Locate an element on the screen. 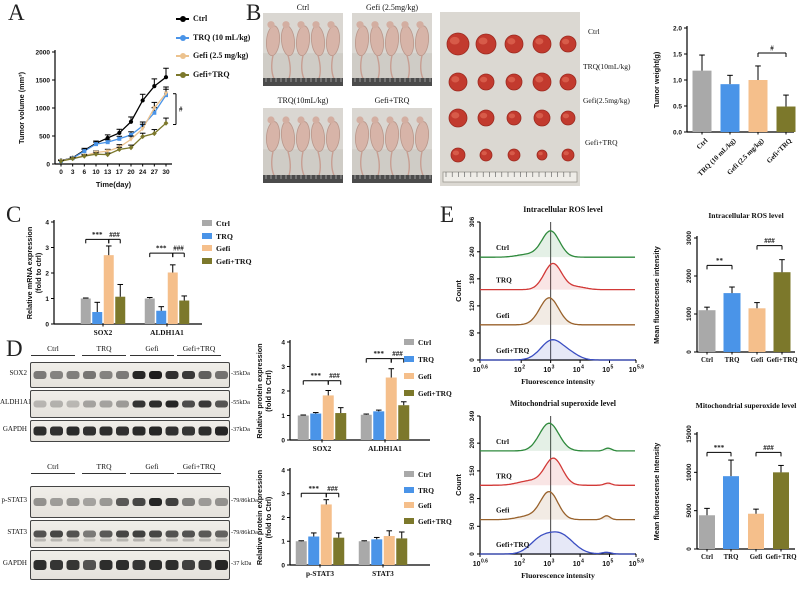 This screenshot has width=799, height=589. blot-antibody-label: GAPDH is located at coordinates (14, 563).